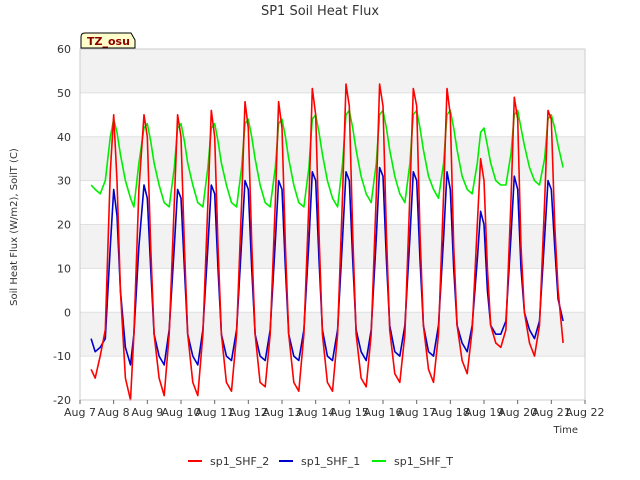 The width and height of the screenshot is (640, 480). Describe the element at coordinates (484, 412) in the screenshot. I see `x-tick-label: Aug 19` at that location.